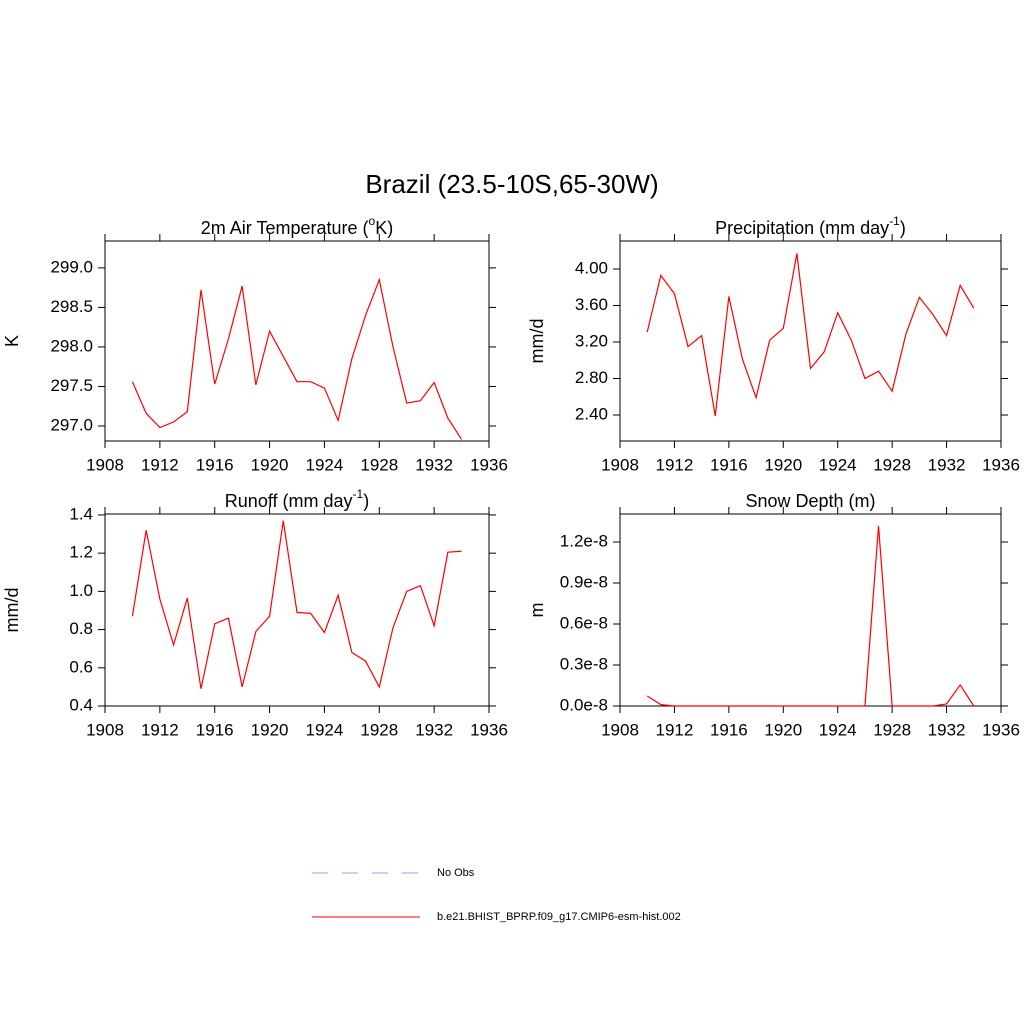 This screenshot has width=1024, height=1024. What do you see at coordinates (456, 873) in the screenshot?
I see `legend-label: No Obs` at bounding box center [456, 873].